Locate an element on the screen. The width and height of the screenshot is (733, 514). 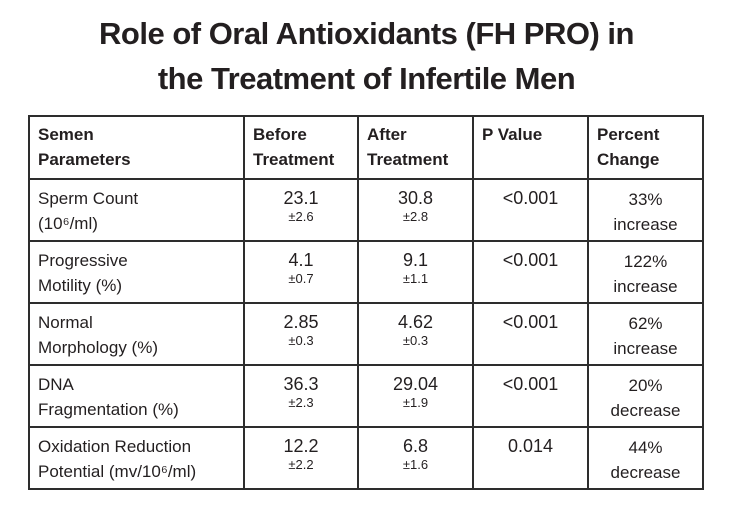
cell-before-treatment: 12.2 ±2.2 is located at coordinates (301, 458).